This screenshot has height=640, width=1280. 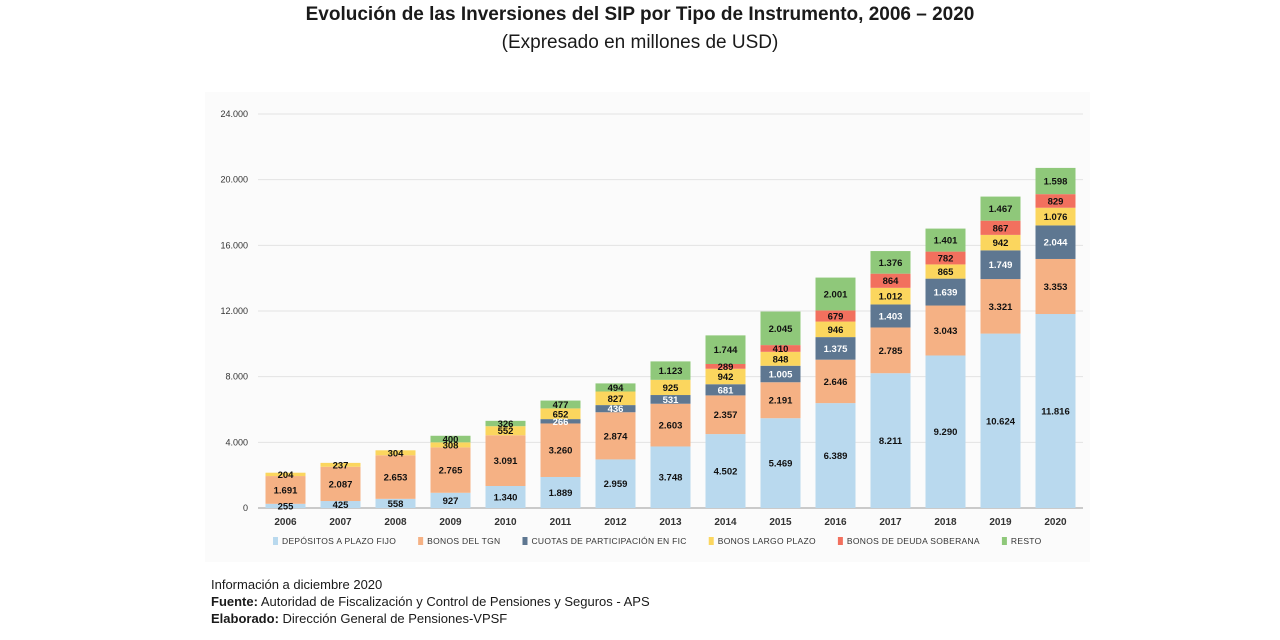 I want to click on data-label: 942, so click(x=1001, y=243).